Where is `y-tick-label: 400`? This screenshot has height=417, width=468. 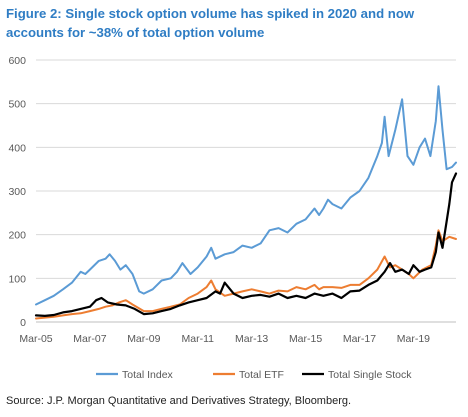
y-tick-label: 400 is located at coordinates (17, 148).